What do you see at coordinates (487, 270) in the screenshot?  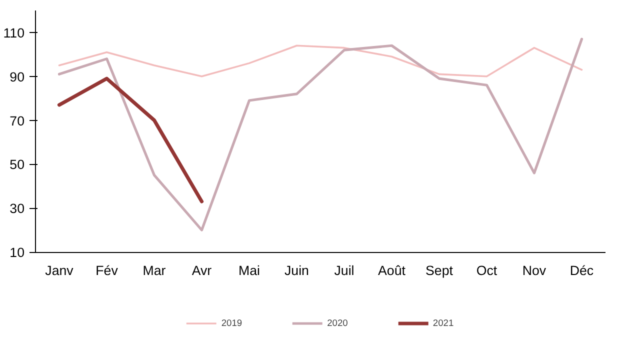 I see `x-tick-label: Oct` at bounding box center [487, 270].